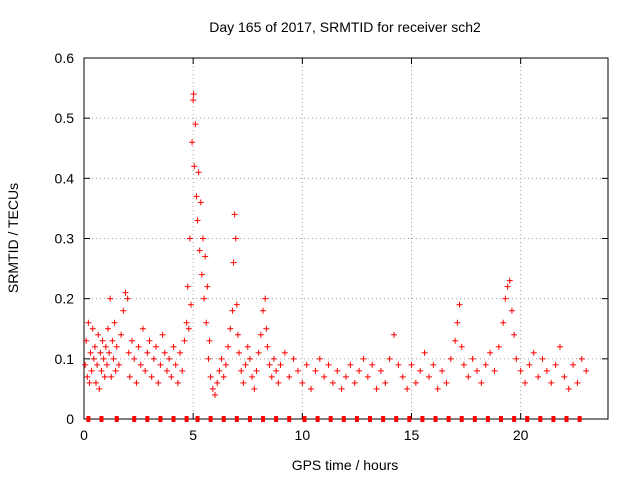  Describe the element at coordinates (303, 435) in the screenshot. I see `x-tick-label: 10` at that location.